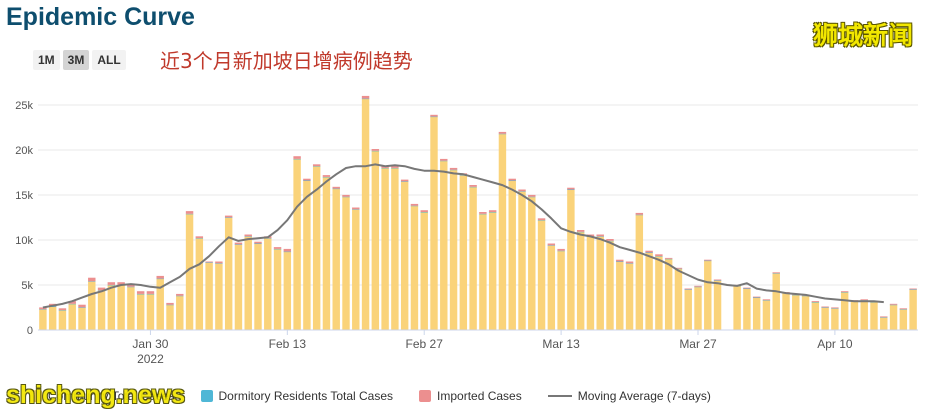  Describe the element at coordinates (46, 60) in the screenshot. I see `range-button-1m: 1M` at that location.